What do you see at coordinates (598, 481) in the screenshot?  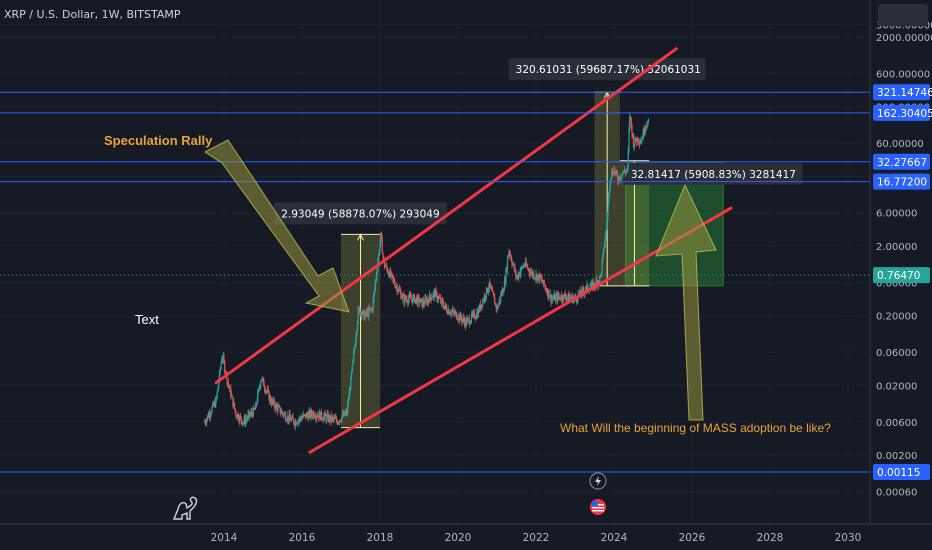 I see `flash-event-icon` at bounding box center [598, 481].